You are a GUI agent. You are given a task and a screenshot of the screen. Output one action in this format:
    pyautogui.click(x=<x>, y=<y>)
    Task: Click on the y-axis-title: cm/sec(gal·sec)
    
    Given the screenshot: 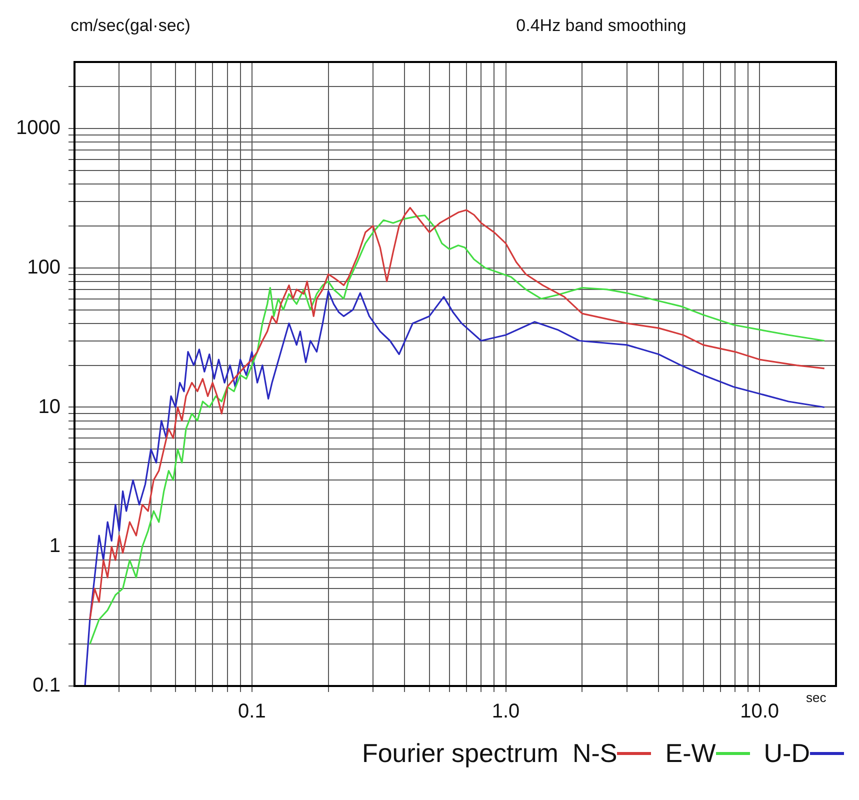 What is the action you would take?
    pyautogui.click(x=130, y=26)
    